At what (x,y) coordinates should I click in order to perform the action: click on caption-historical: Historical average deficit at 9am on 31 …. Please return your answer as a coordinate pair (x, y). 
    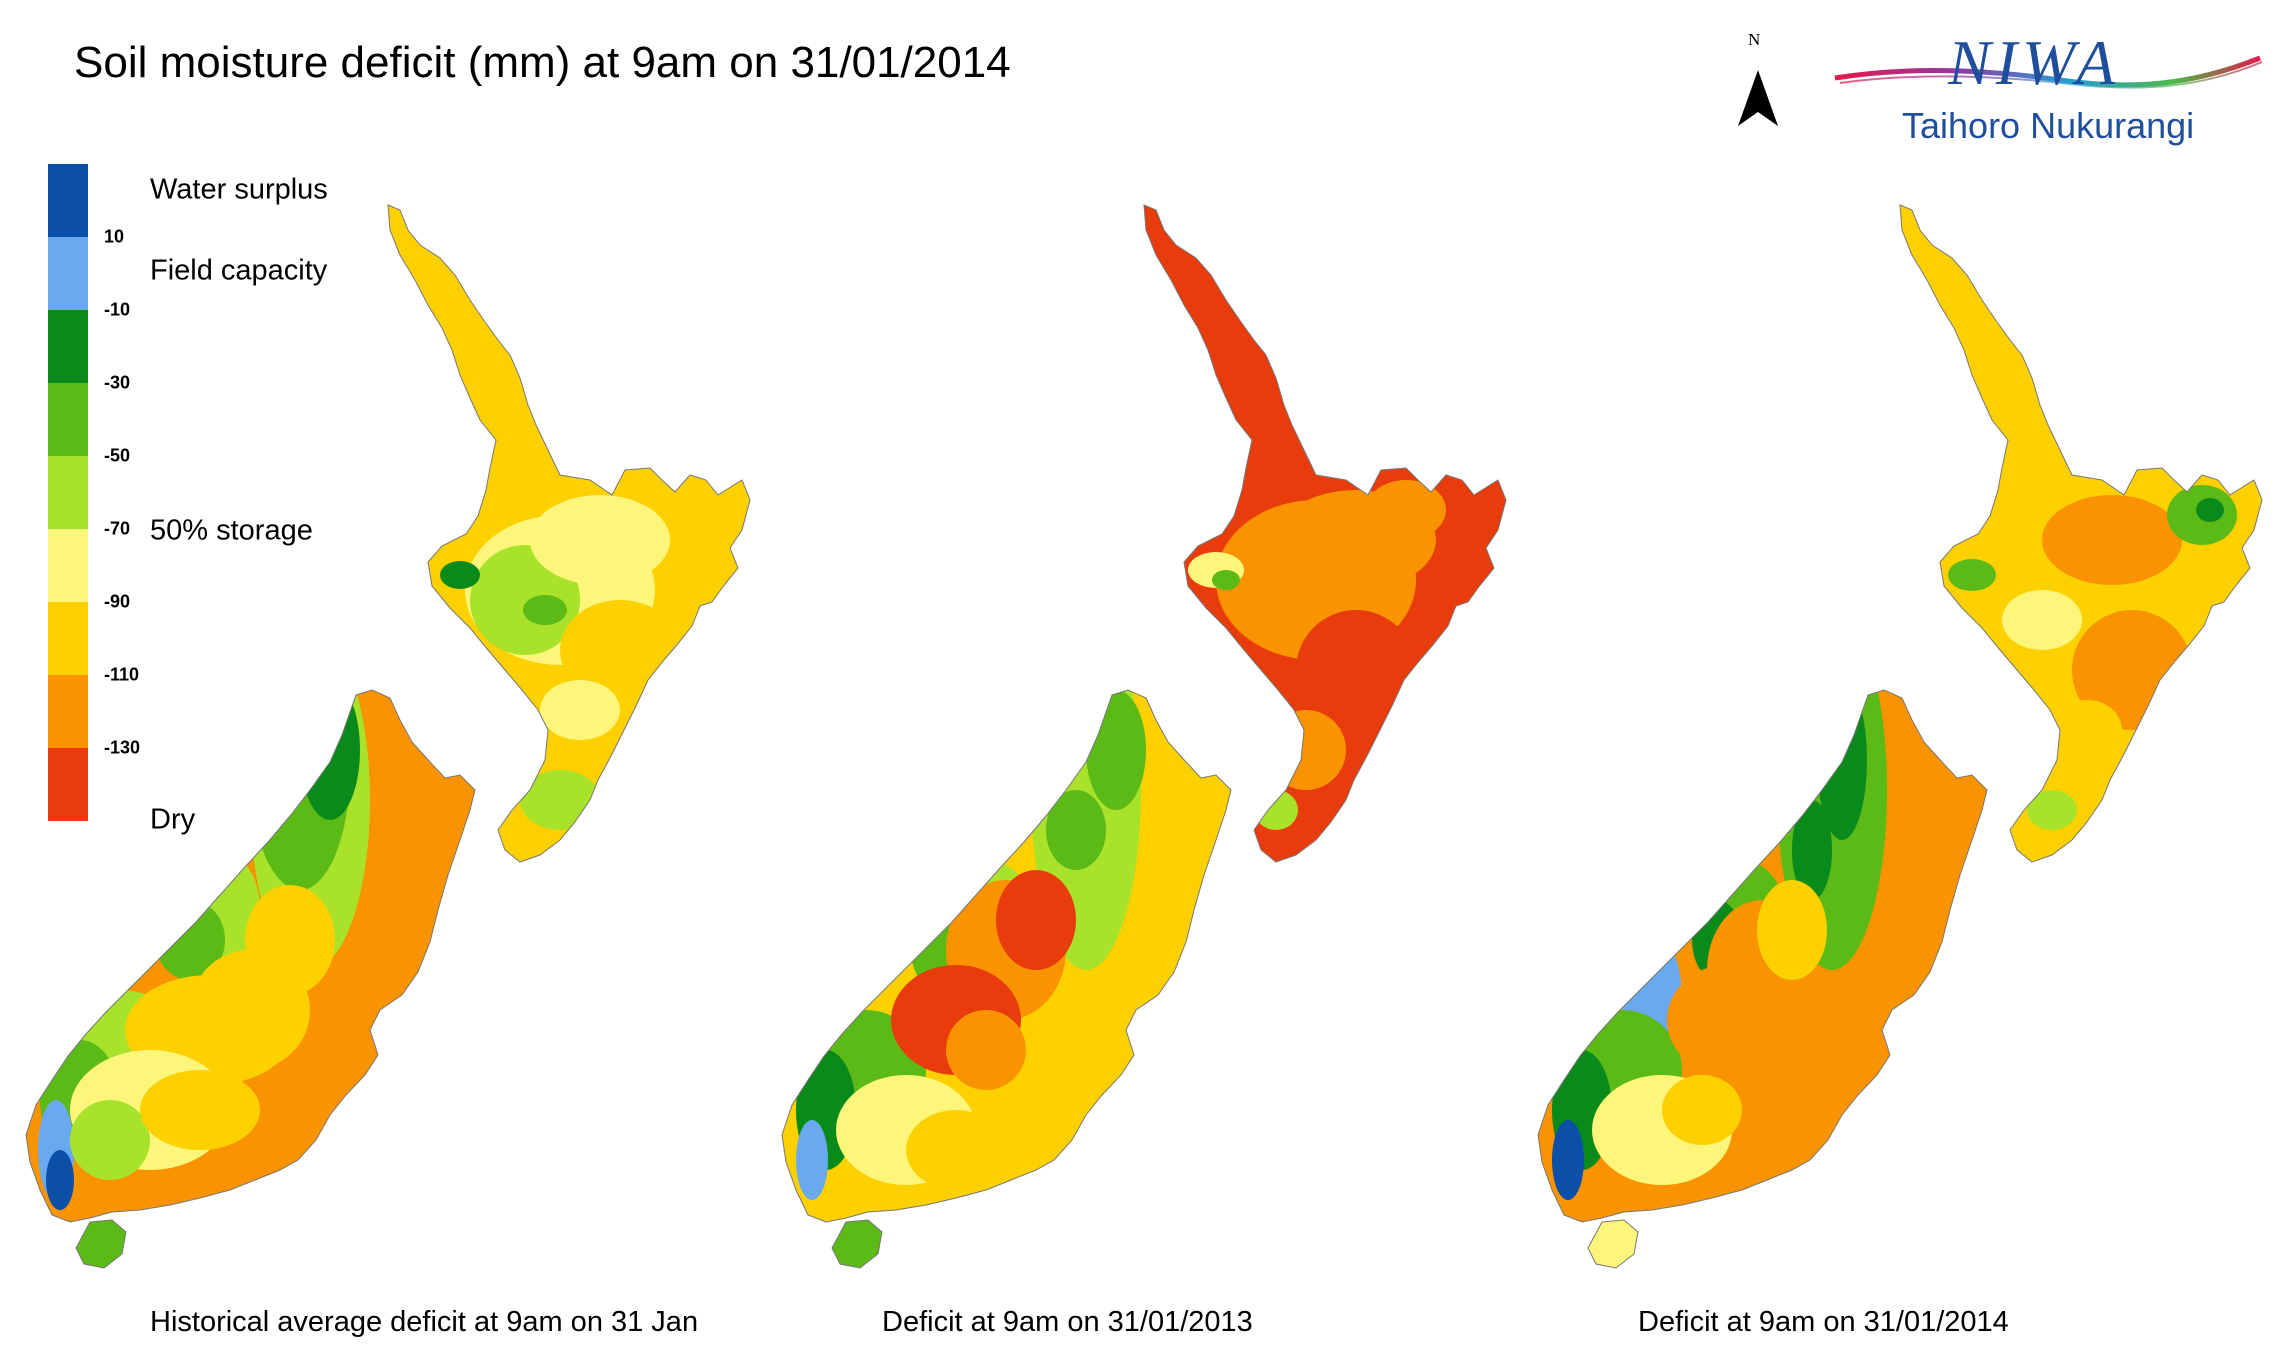
    Looking at the image, I should click on (424, 1322).